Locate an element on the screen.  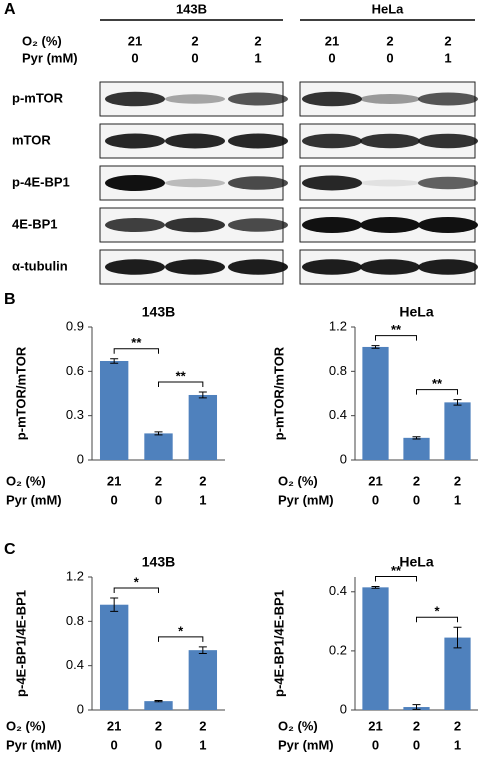
y-tick-label: 0.3 is located at coordinates (75, 414).